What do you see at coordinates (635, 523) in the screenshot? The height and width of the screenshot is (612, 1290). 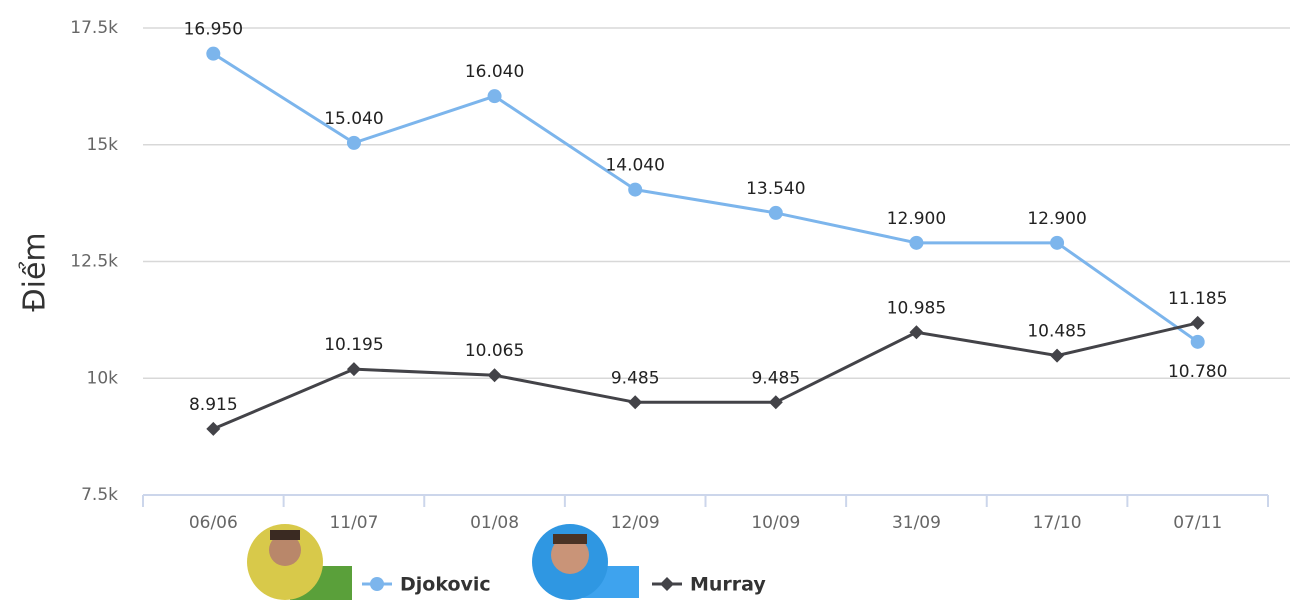 I see `x-tick-label: 12/09` at bounding box center [635, 523].